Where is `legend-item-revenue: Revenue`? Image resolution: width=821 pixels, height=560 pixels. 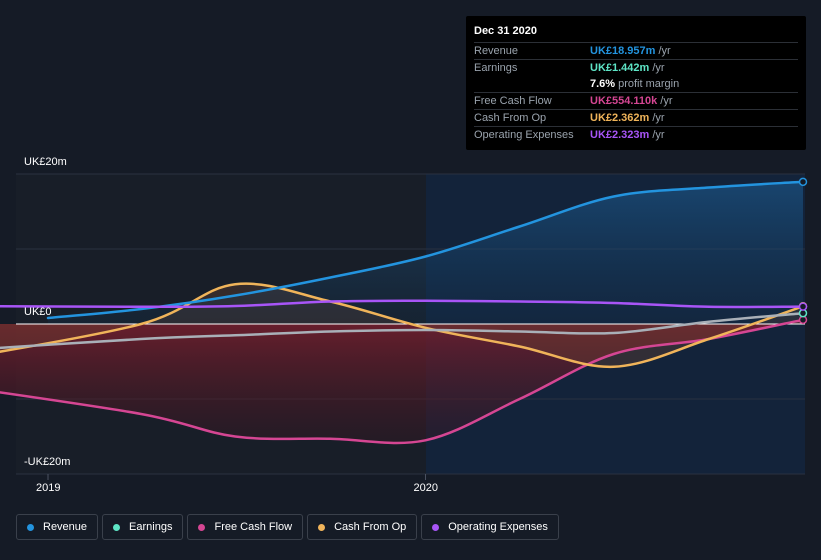
legend-item-revenue: Revenue is located at coordinates (57, 527).